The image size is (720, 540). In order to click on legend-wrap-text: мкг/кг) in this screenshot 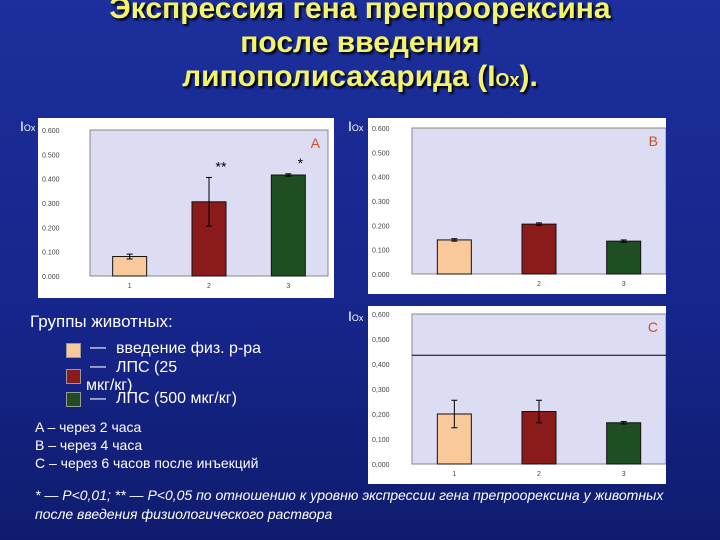, I will do `click(109, 385)`.